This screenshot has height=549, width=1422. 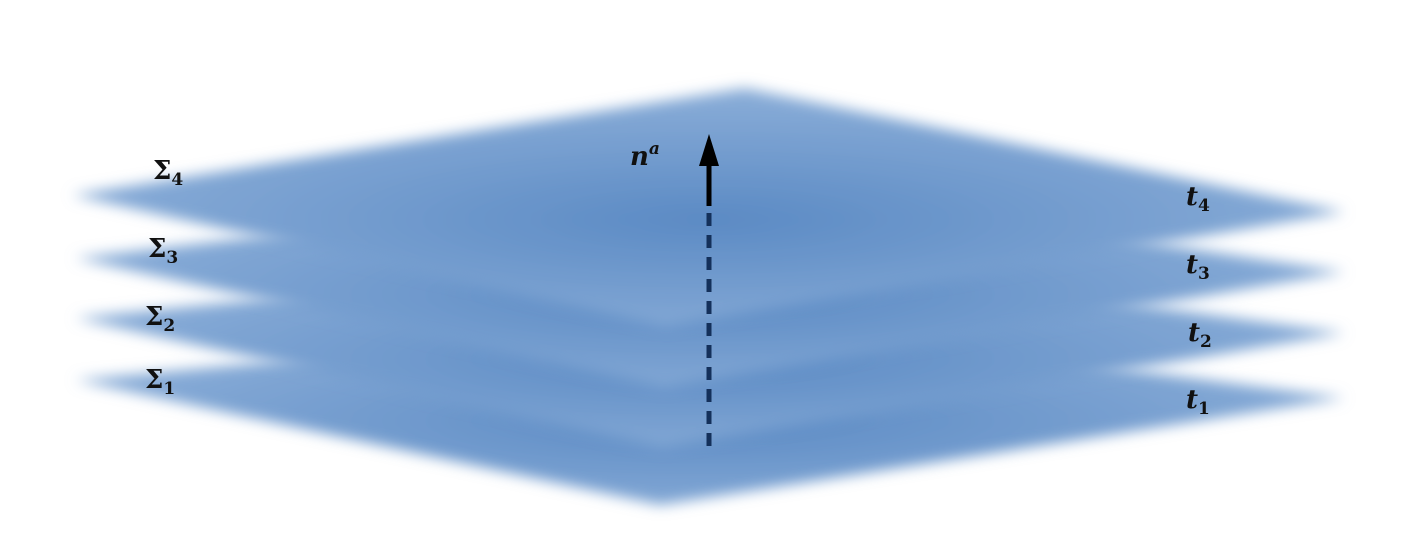 What do you see at coordinates (709, 290) in the screenshot?
I see `normal-vector-arrow` at bounding box center [709, 290].